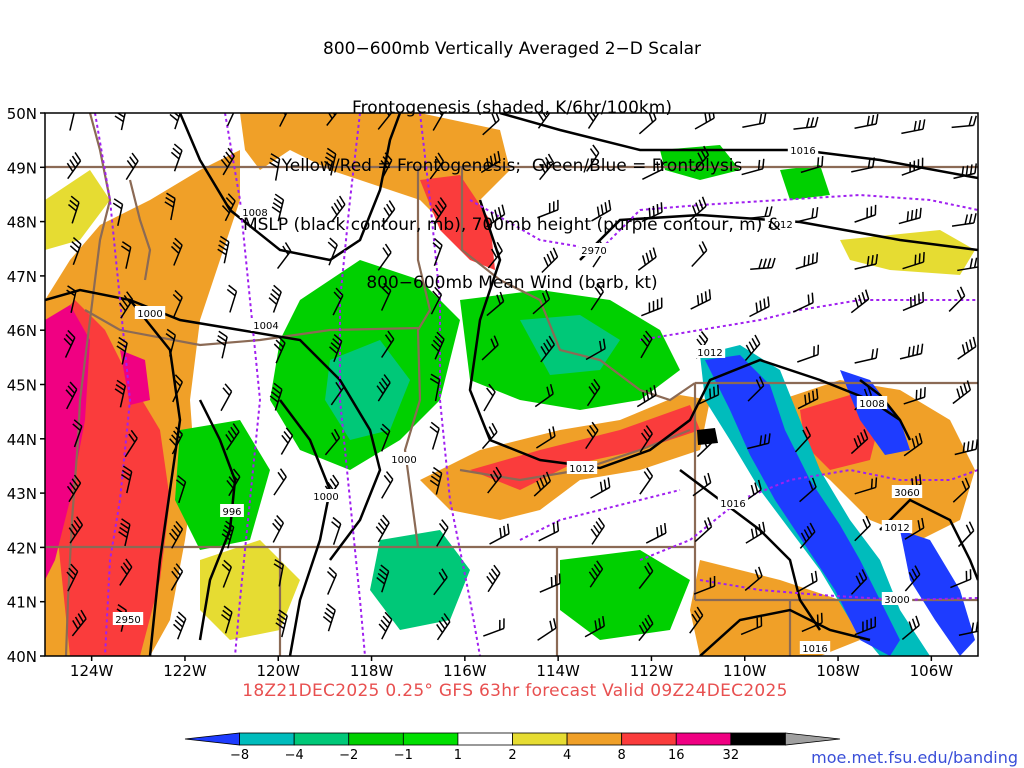 Image resolution: width=1024 pixels, height=768 pixels. I want to click on shade-ne-yellow, so click(907, 252).